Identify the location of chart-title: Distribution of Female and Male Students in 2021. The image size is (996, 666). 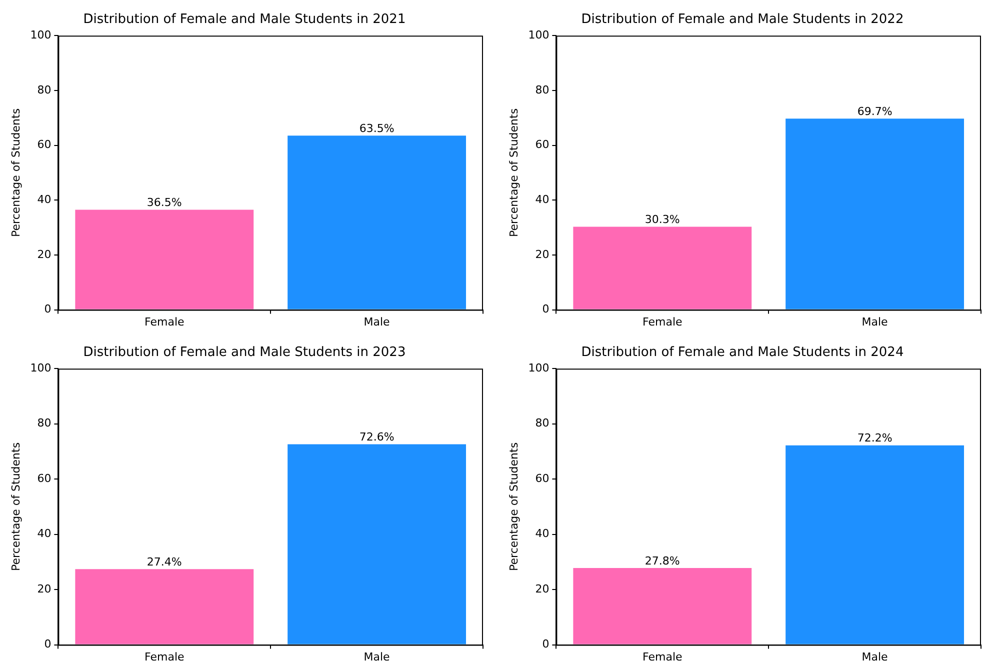
(244, 20).